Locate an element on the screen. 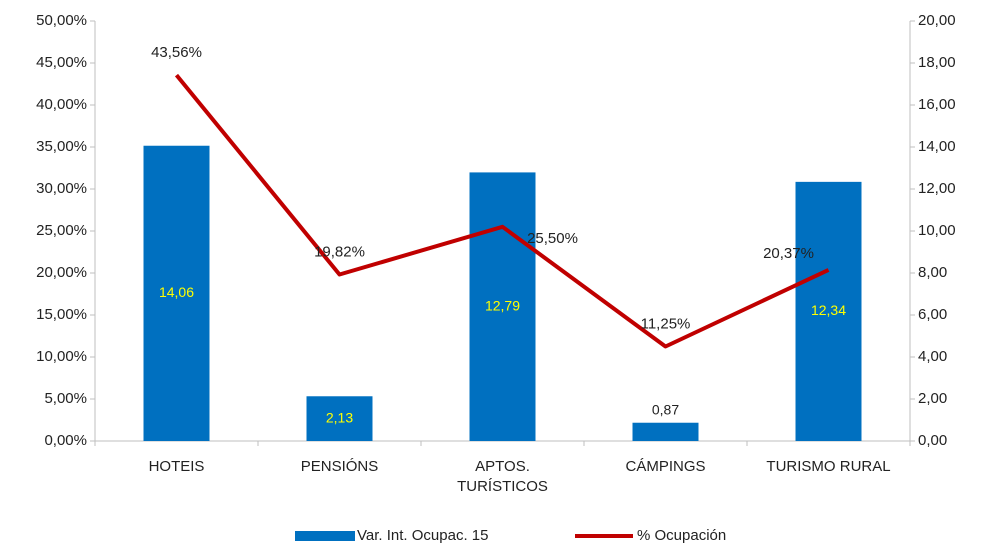 The image size is (985, 547). x-tick-label: CÁMPINGS is located at coordinates (665, 466).